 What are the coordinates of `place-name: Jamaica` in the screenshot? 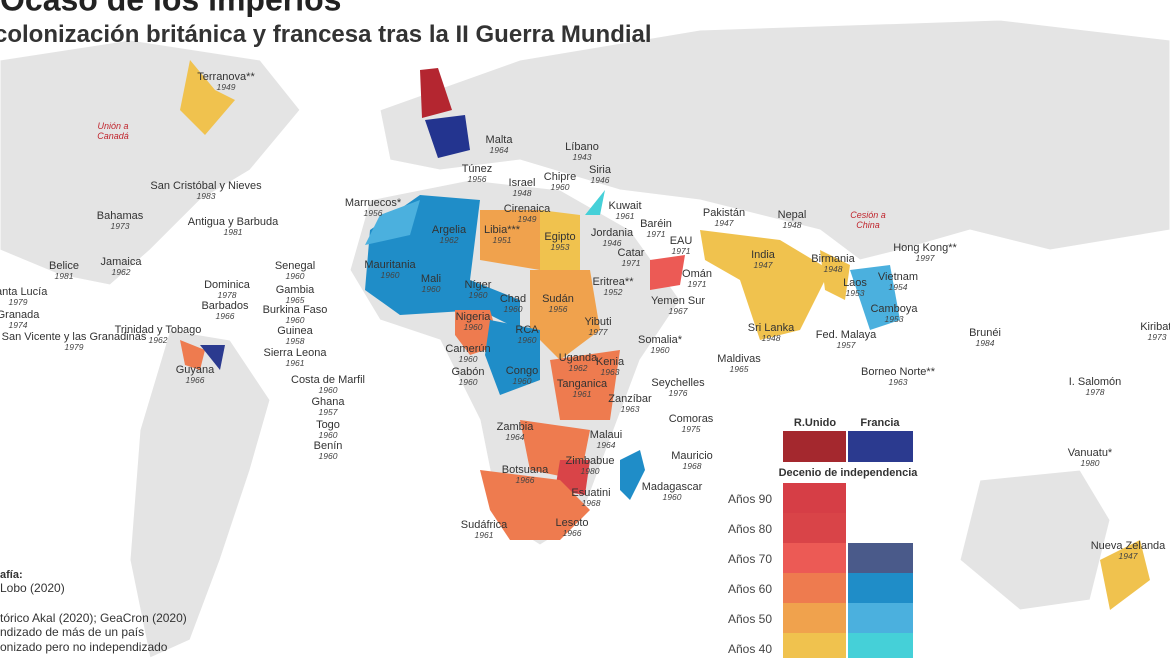 It's located at (122, 262).